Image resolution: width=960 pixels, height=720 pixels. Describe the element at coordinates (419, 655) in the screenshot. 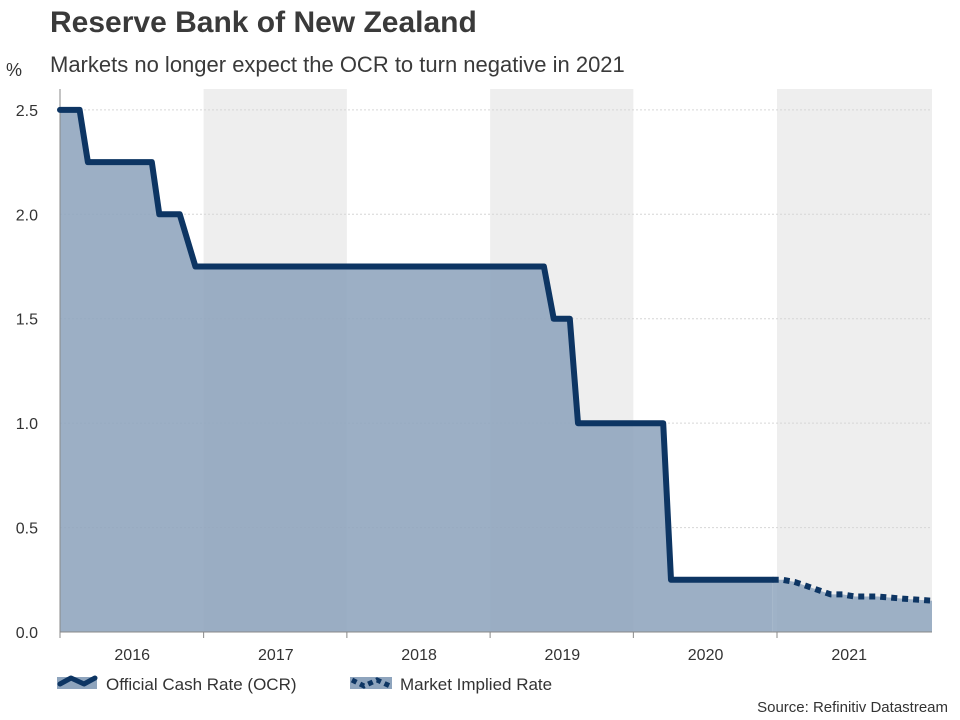

I see `x-tick-label: 2018` at that location.